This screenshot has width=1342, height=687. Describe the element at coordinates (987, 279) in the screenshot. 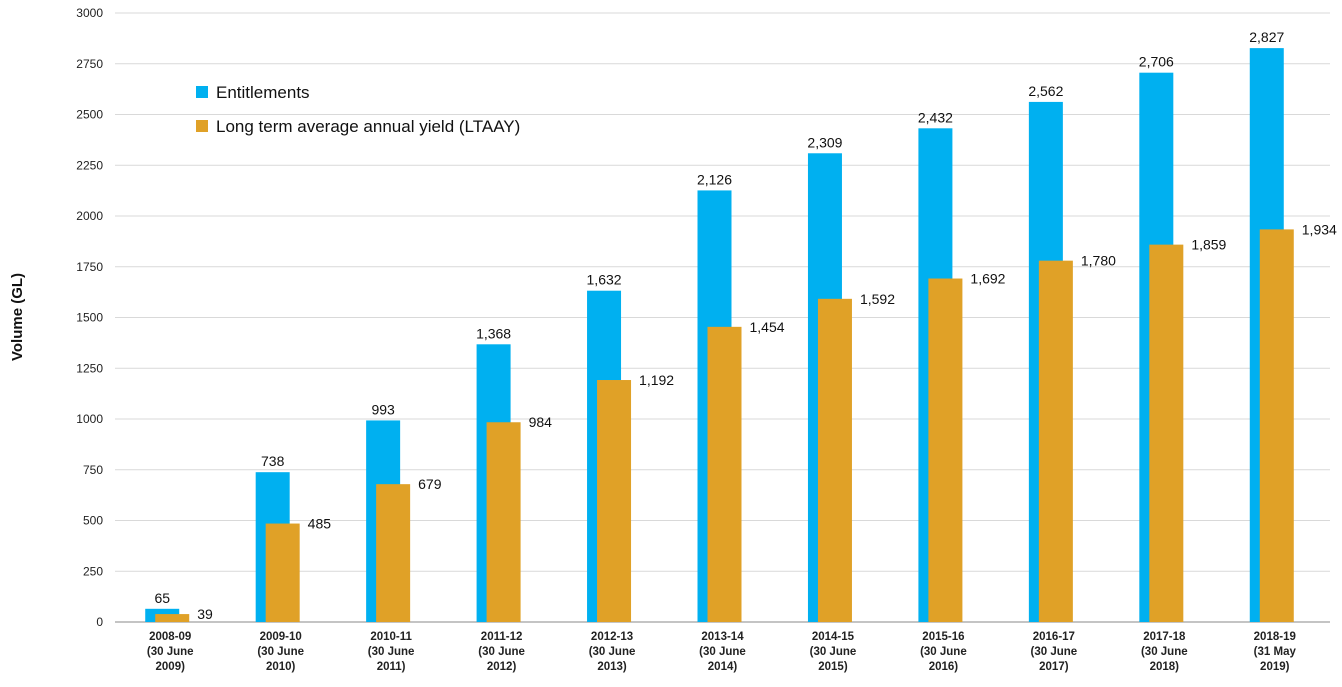

I see `data-label-ltaay: 1,692` at that location.